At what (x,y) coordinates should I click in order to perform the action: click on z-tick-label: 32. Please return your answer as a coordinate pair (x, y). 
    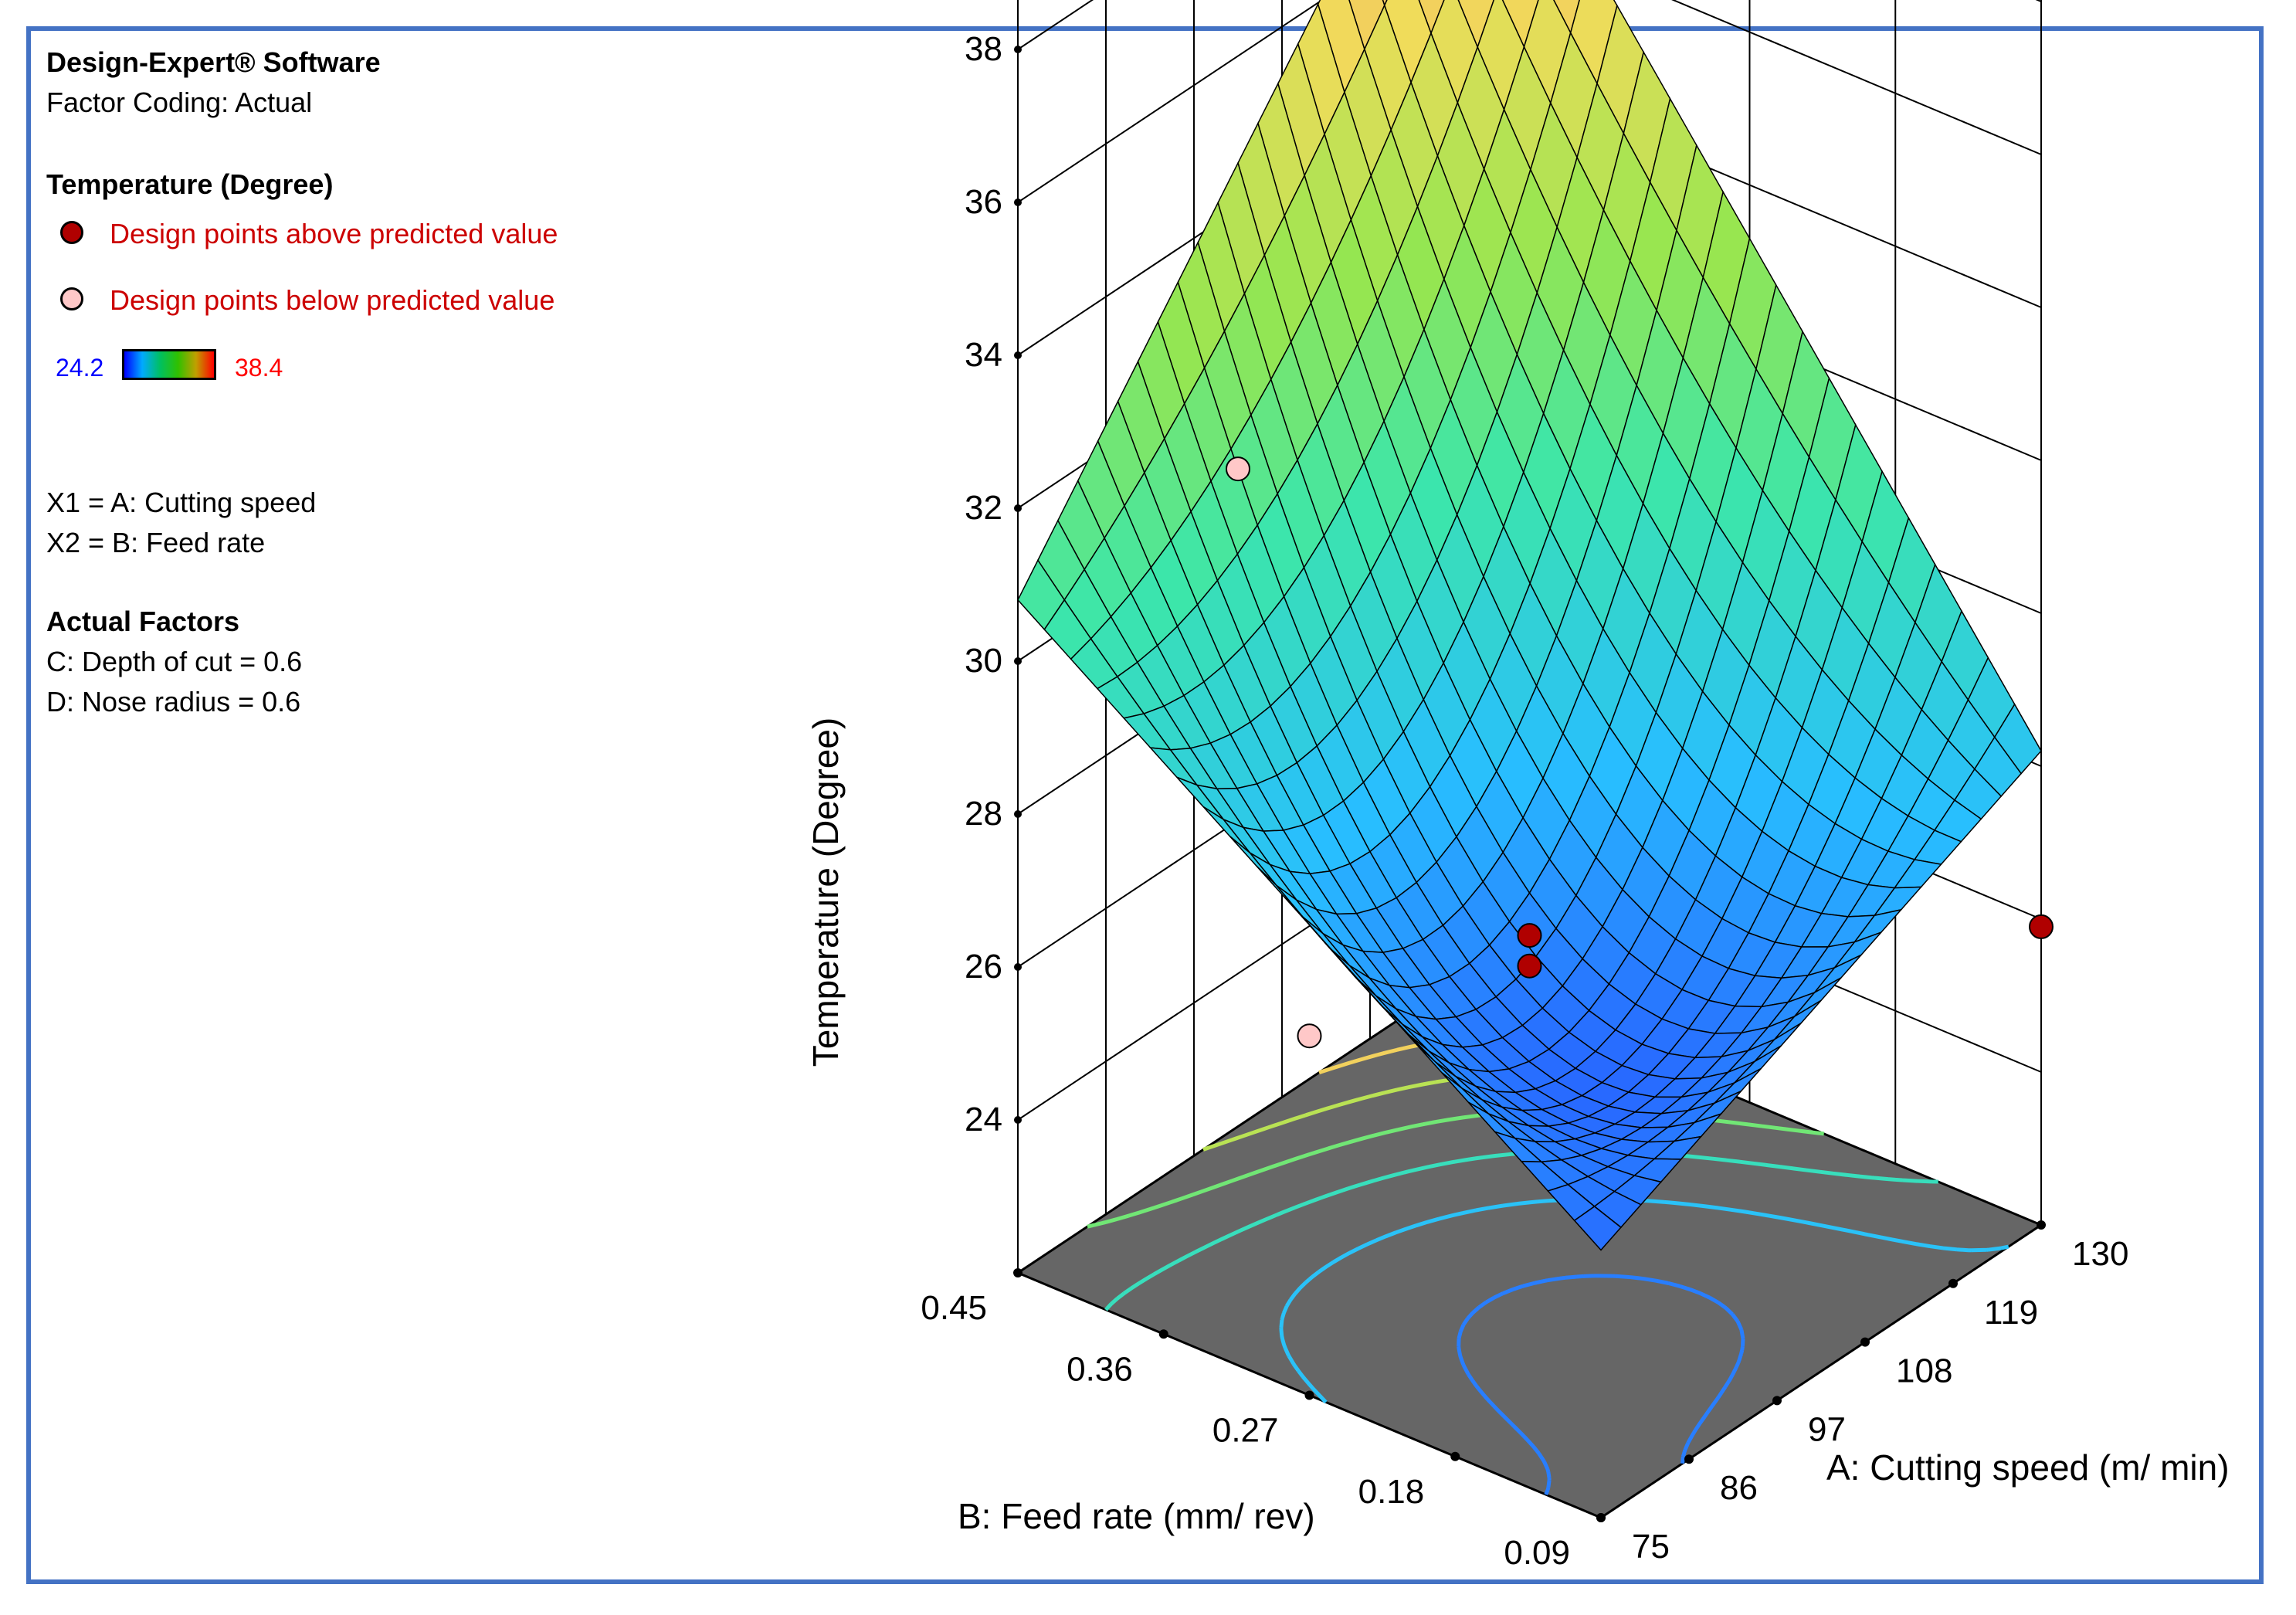
    Looking at the image, I should click on (983, 508).